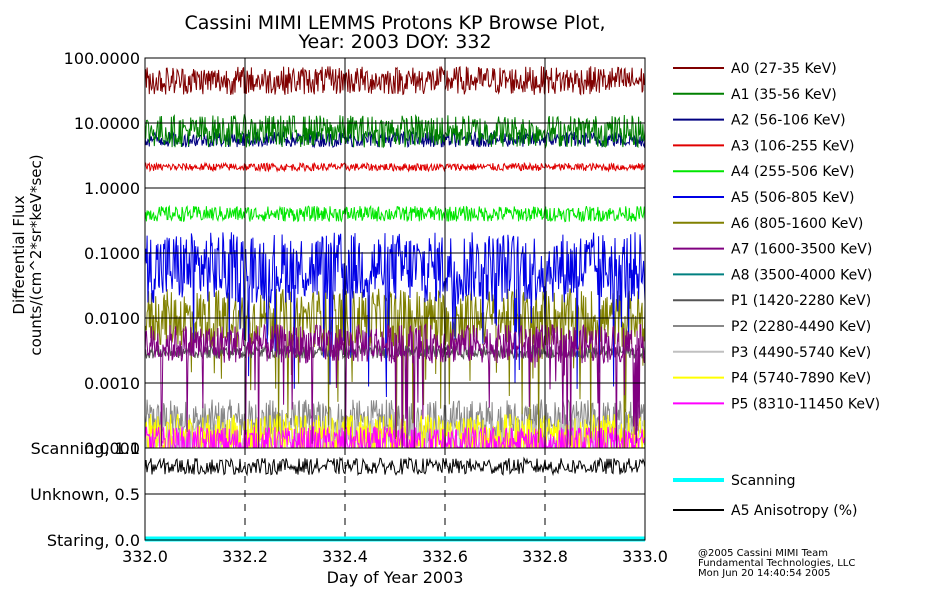  Describe the element at coordinates (801, 353) in the screenshot. I see `legend-label-11: P3 (4490-5740 KeV)` at that location.